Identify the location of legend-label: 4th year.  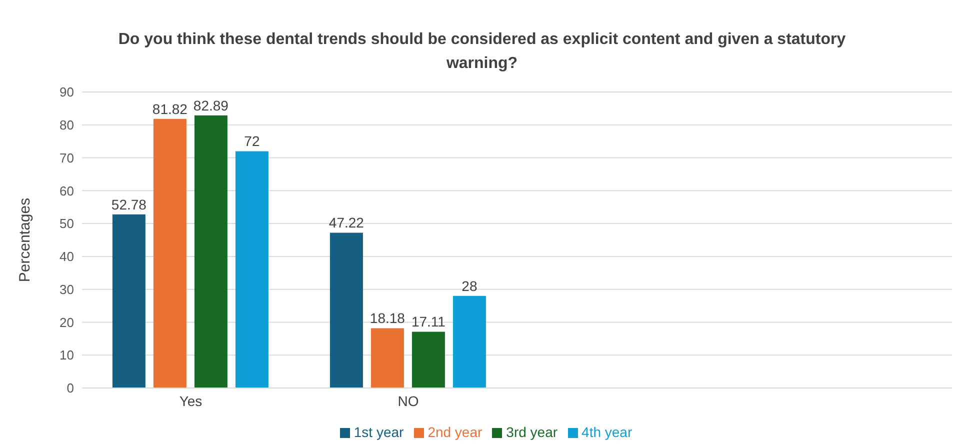
(607, 432).